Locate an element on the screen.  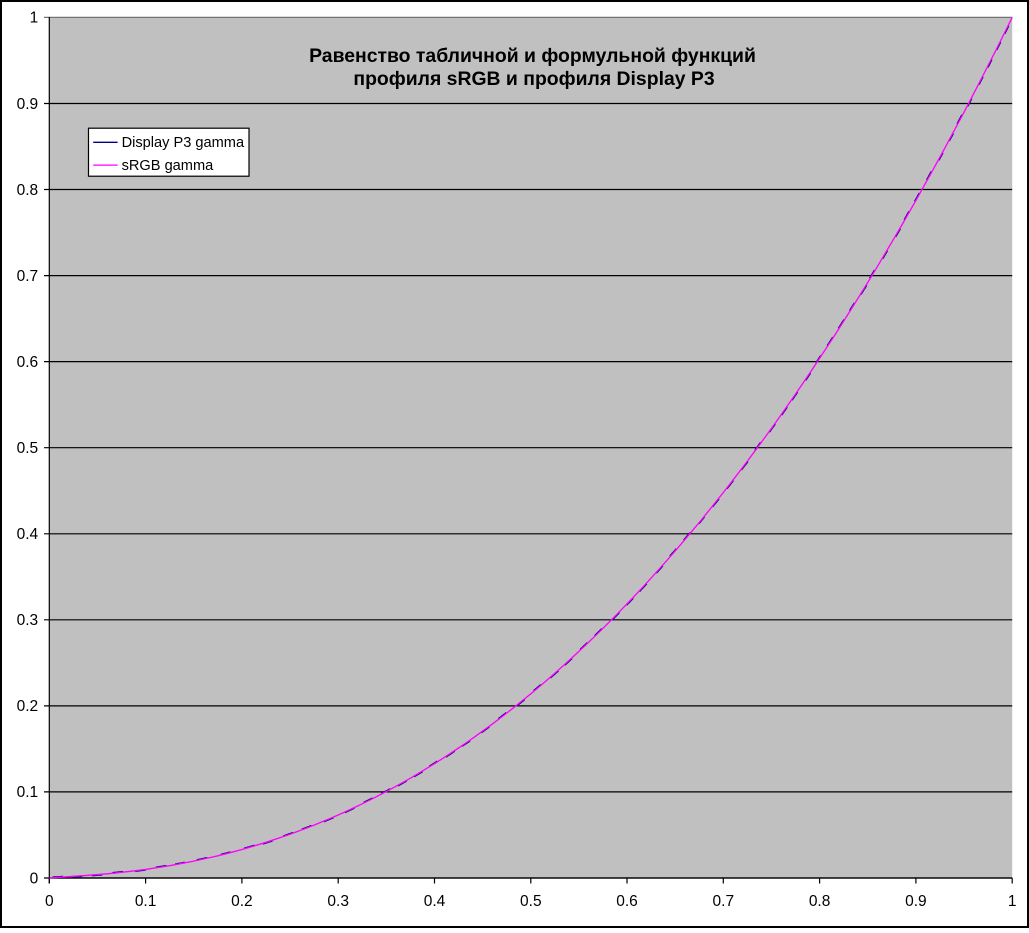
svg-text:Равенство табличной и формульн: Равенство табличной и формульной функций is located at coordinates (532, 56).